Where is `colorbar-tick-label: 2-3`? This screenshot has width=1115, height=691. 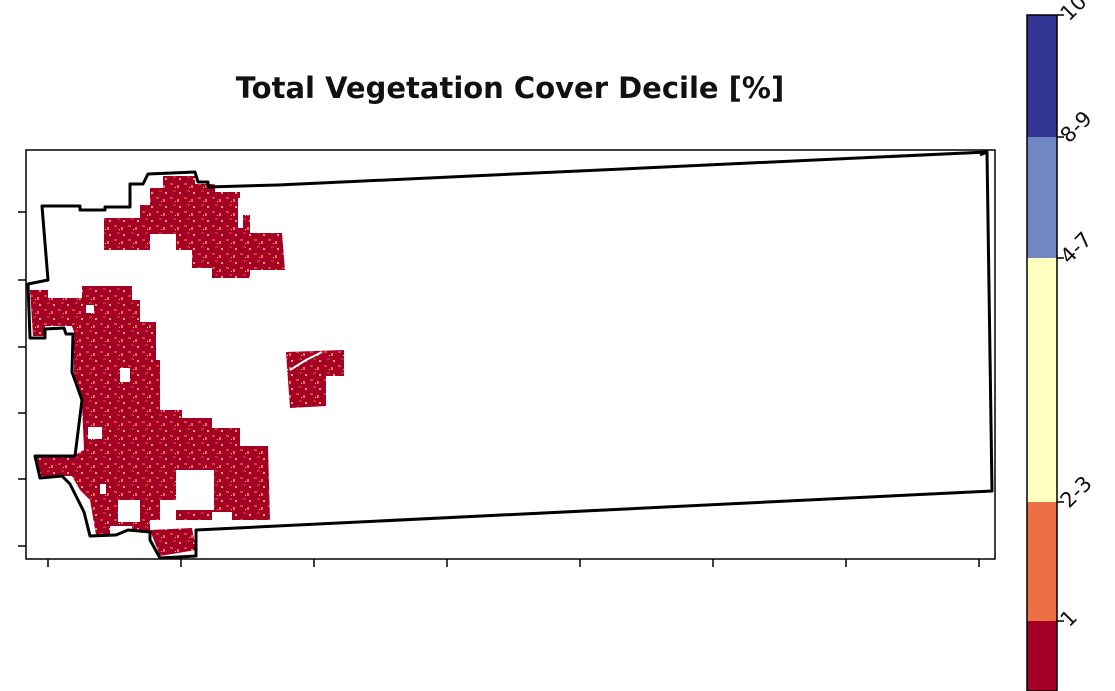
colorbar-tick-label: 2-3 is located at coordinates (1076, 491).